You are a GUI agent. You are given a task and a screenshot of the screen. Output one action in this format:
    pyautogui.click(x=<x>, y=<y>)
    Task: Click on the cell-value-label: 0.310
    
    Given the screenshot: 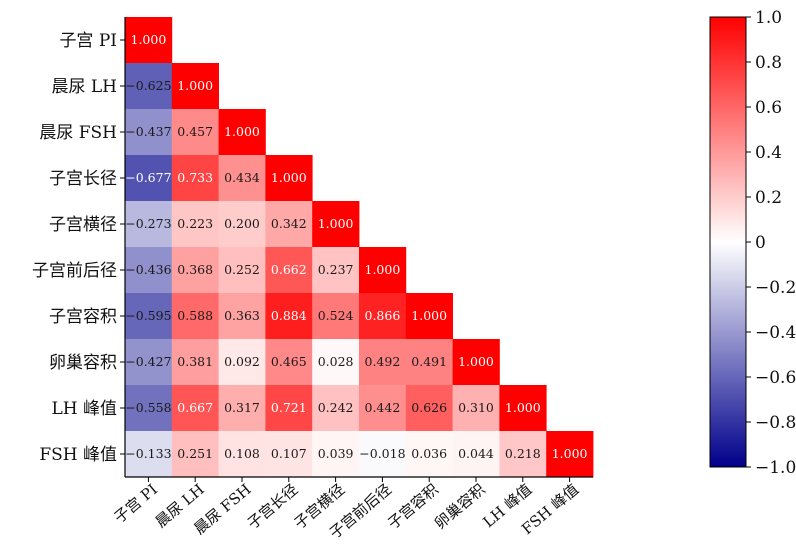 What is the action you would take?
    pyautogui.click(x=476, y=407)
    